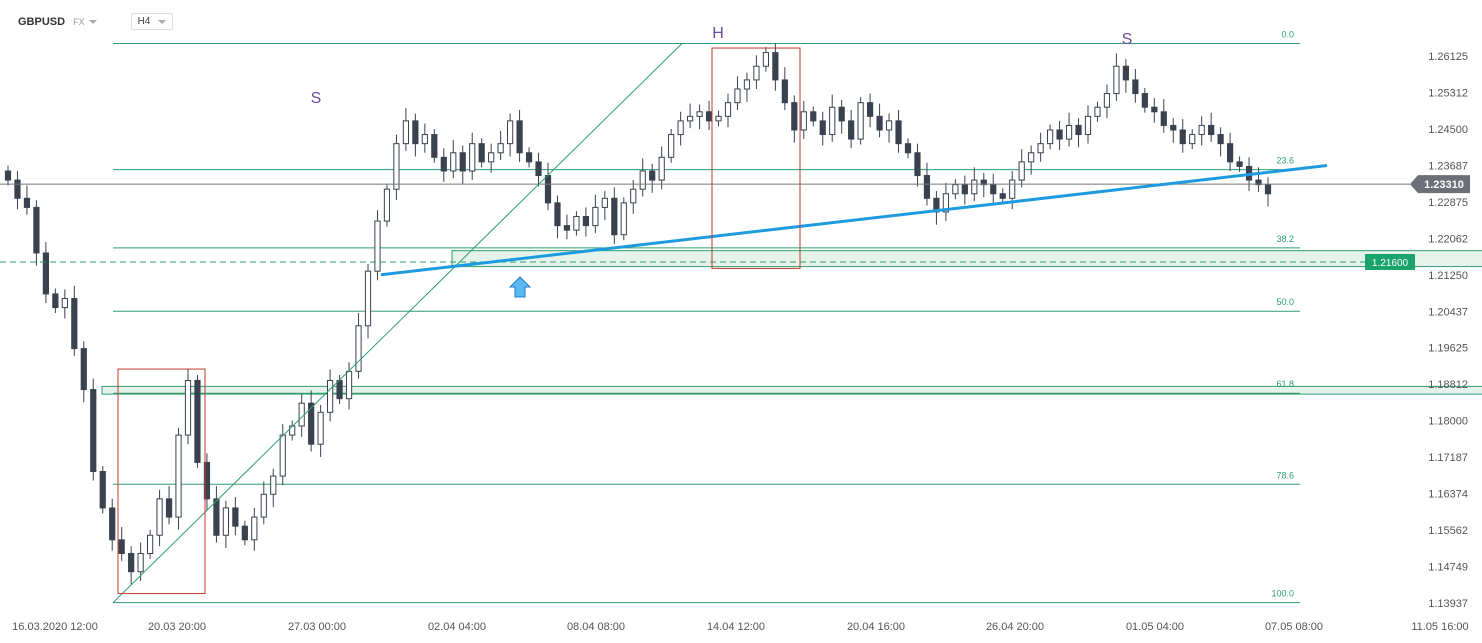 The height and width of the screenshot is (643, 1482). Describe the element at coordinates (79, 21) in the screenshot. I see `market-label: FX` at that location.